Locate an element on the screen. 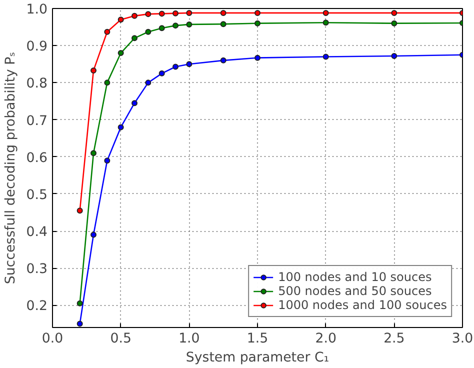 This screenshot has width=474, height=368. x-tick-label: 3.0 is located at coordinates (463, 339).